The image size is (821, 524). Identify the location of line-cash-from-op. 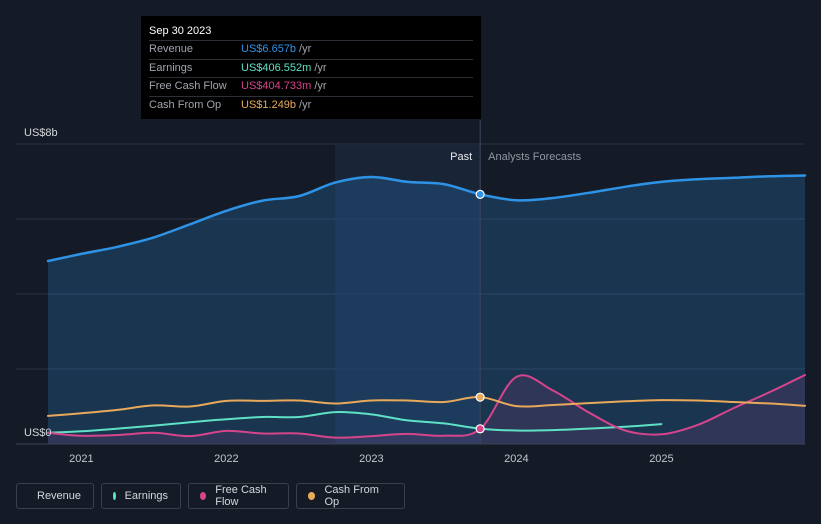
(426, 406).